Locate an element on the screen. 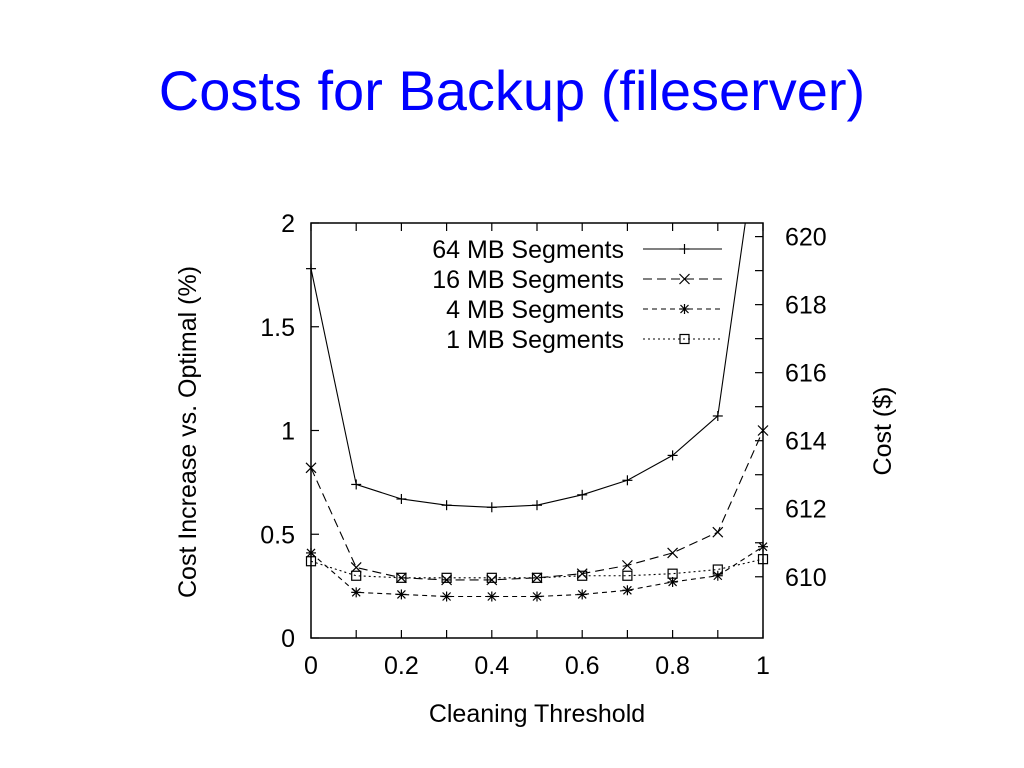 The height and width of the screenshot is (768, 1024). x-tick-label: 0.6 is located at coordinates (582, 666).